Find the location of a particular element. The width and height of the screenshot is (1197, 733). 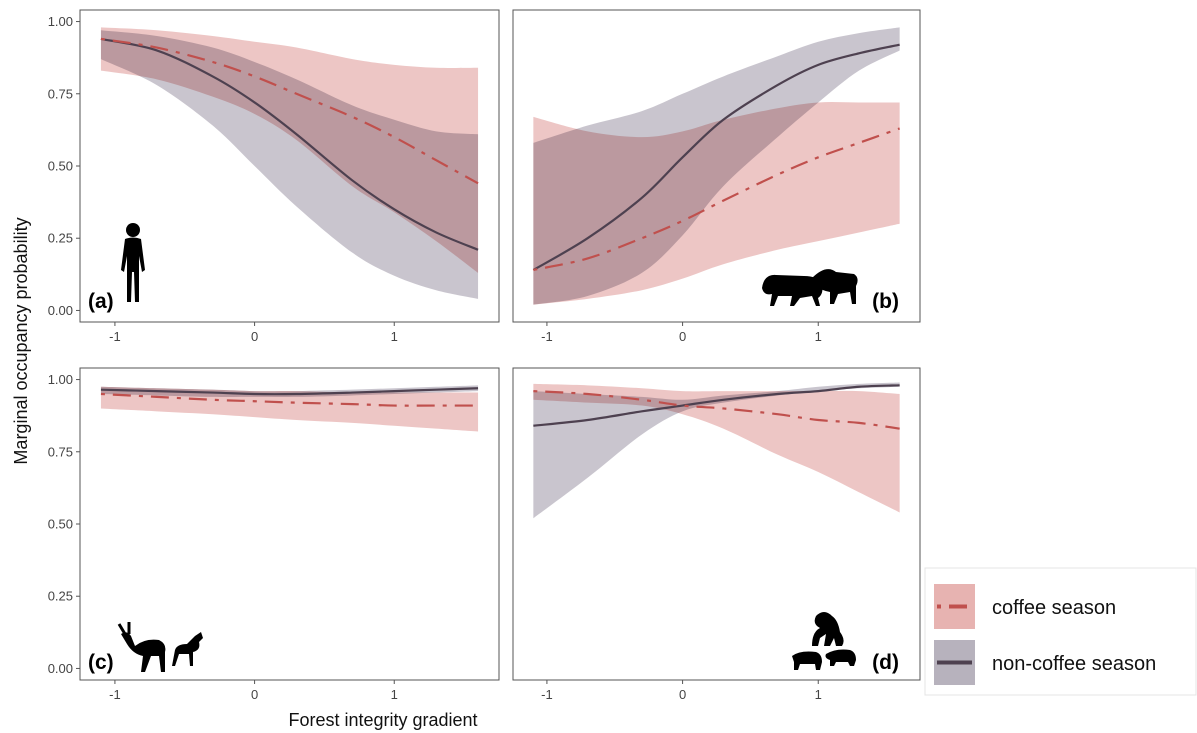

baboon-and-pigs-silhouette-icon is located at coordinates (824, 641).